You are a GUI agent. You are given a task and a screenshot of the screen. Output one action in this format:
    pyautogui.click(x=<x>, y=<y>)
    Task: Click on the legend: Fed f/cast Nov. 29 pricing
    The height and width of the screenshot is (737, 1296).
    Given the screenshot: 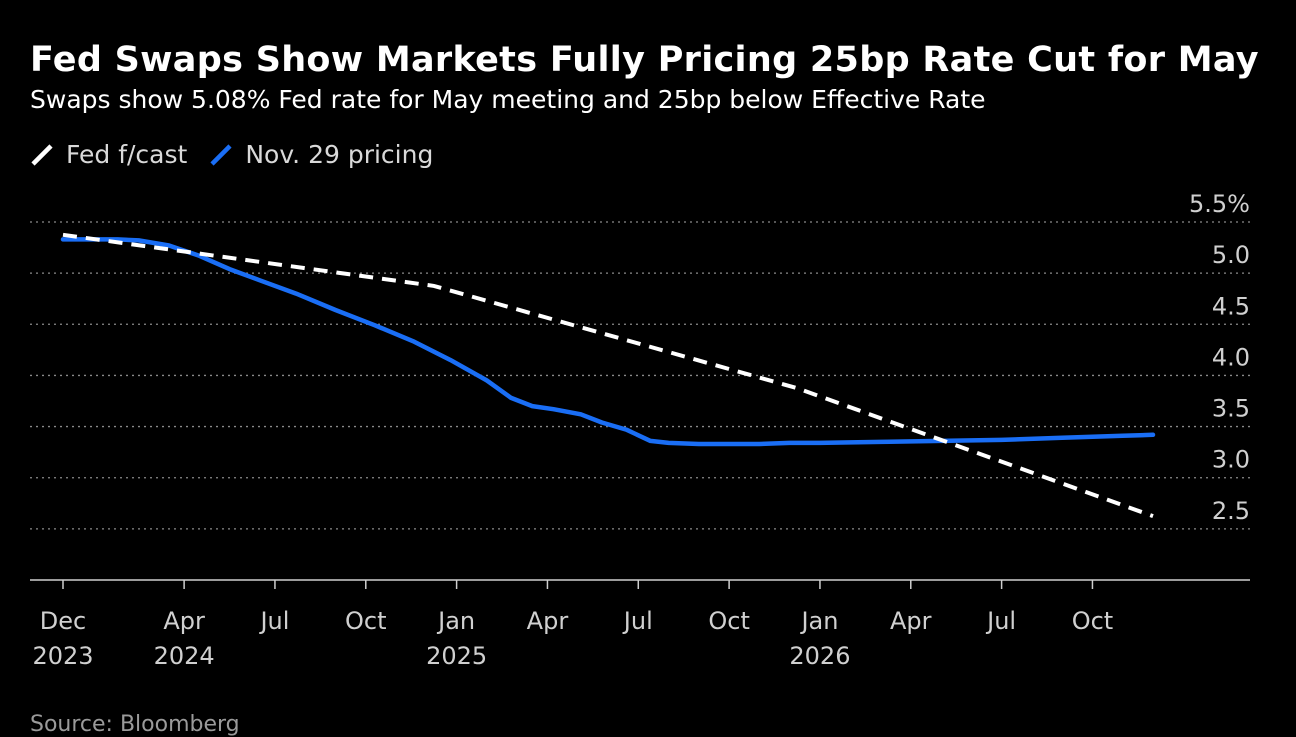 What is the action you would take?
    pyautogui.click(x=231, y=154)
    